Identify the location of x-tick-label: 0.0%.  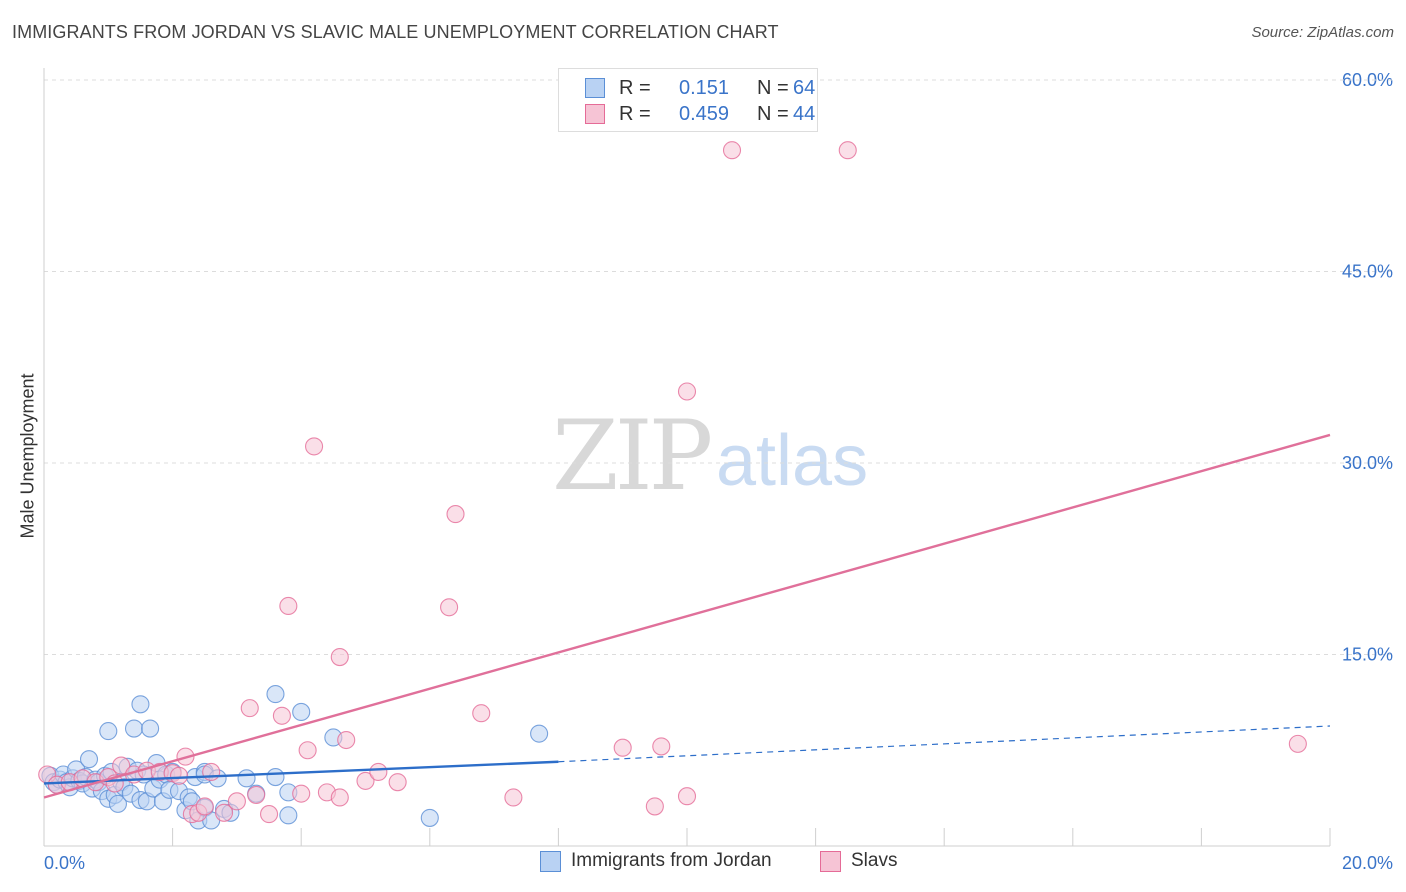
(64, 863).